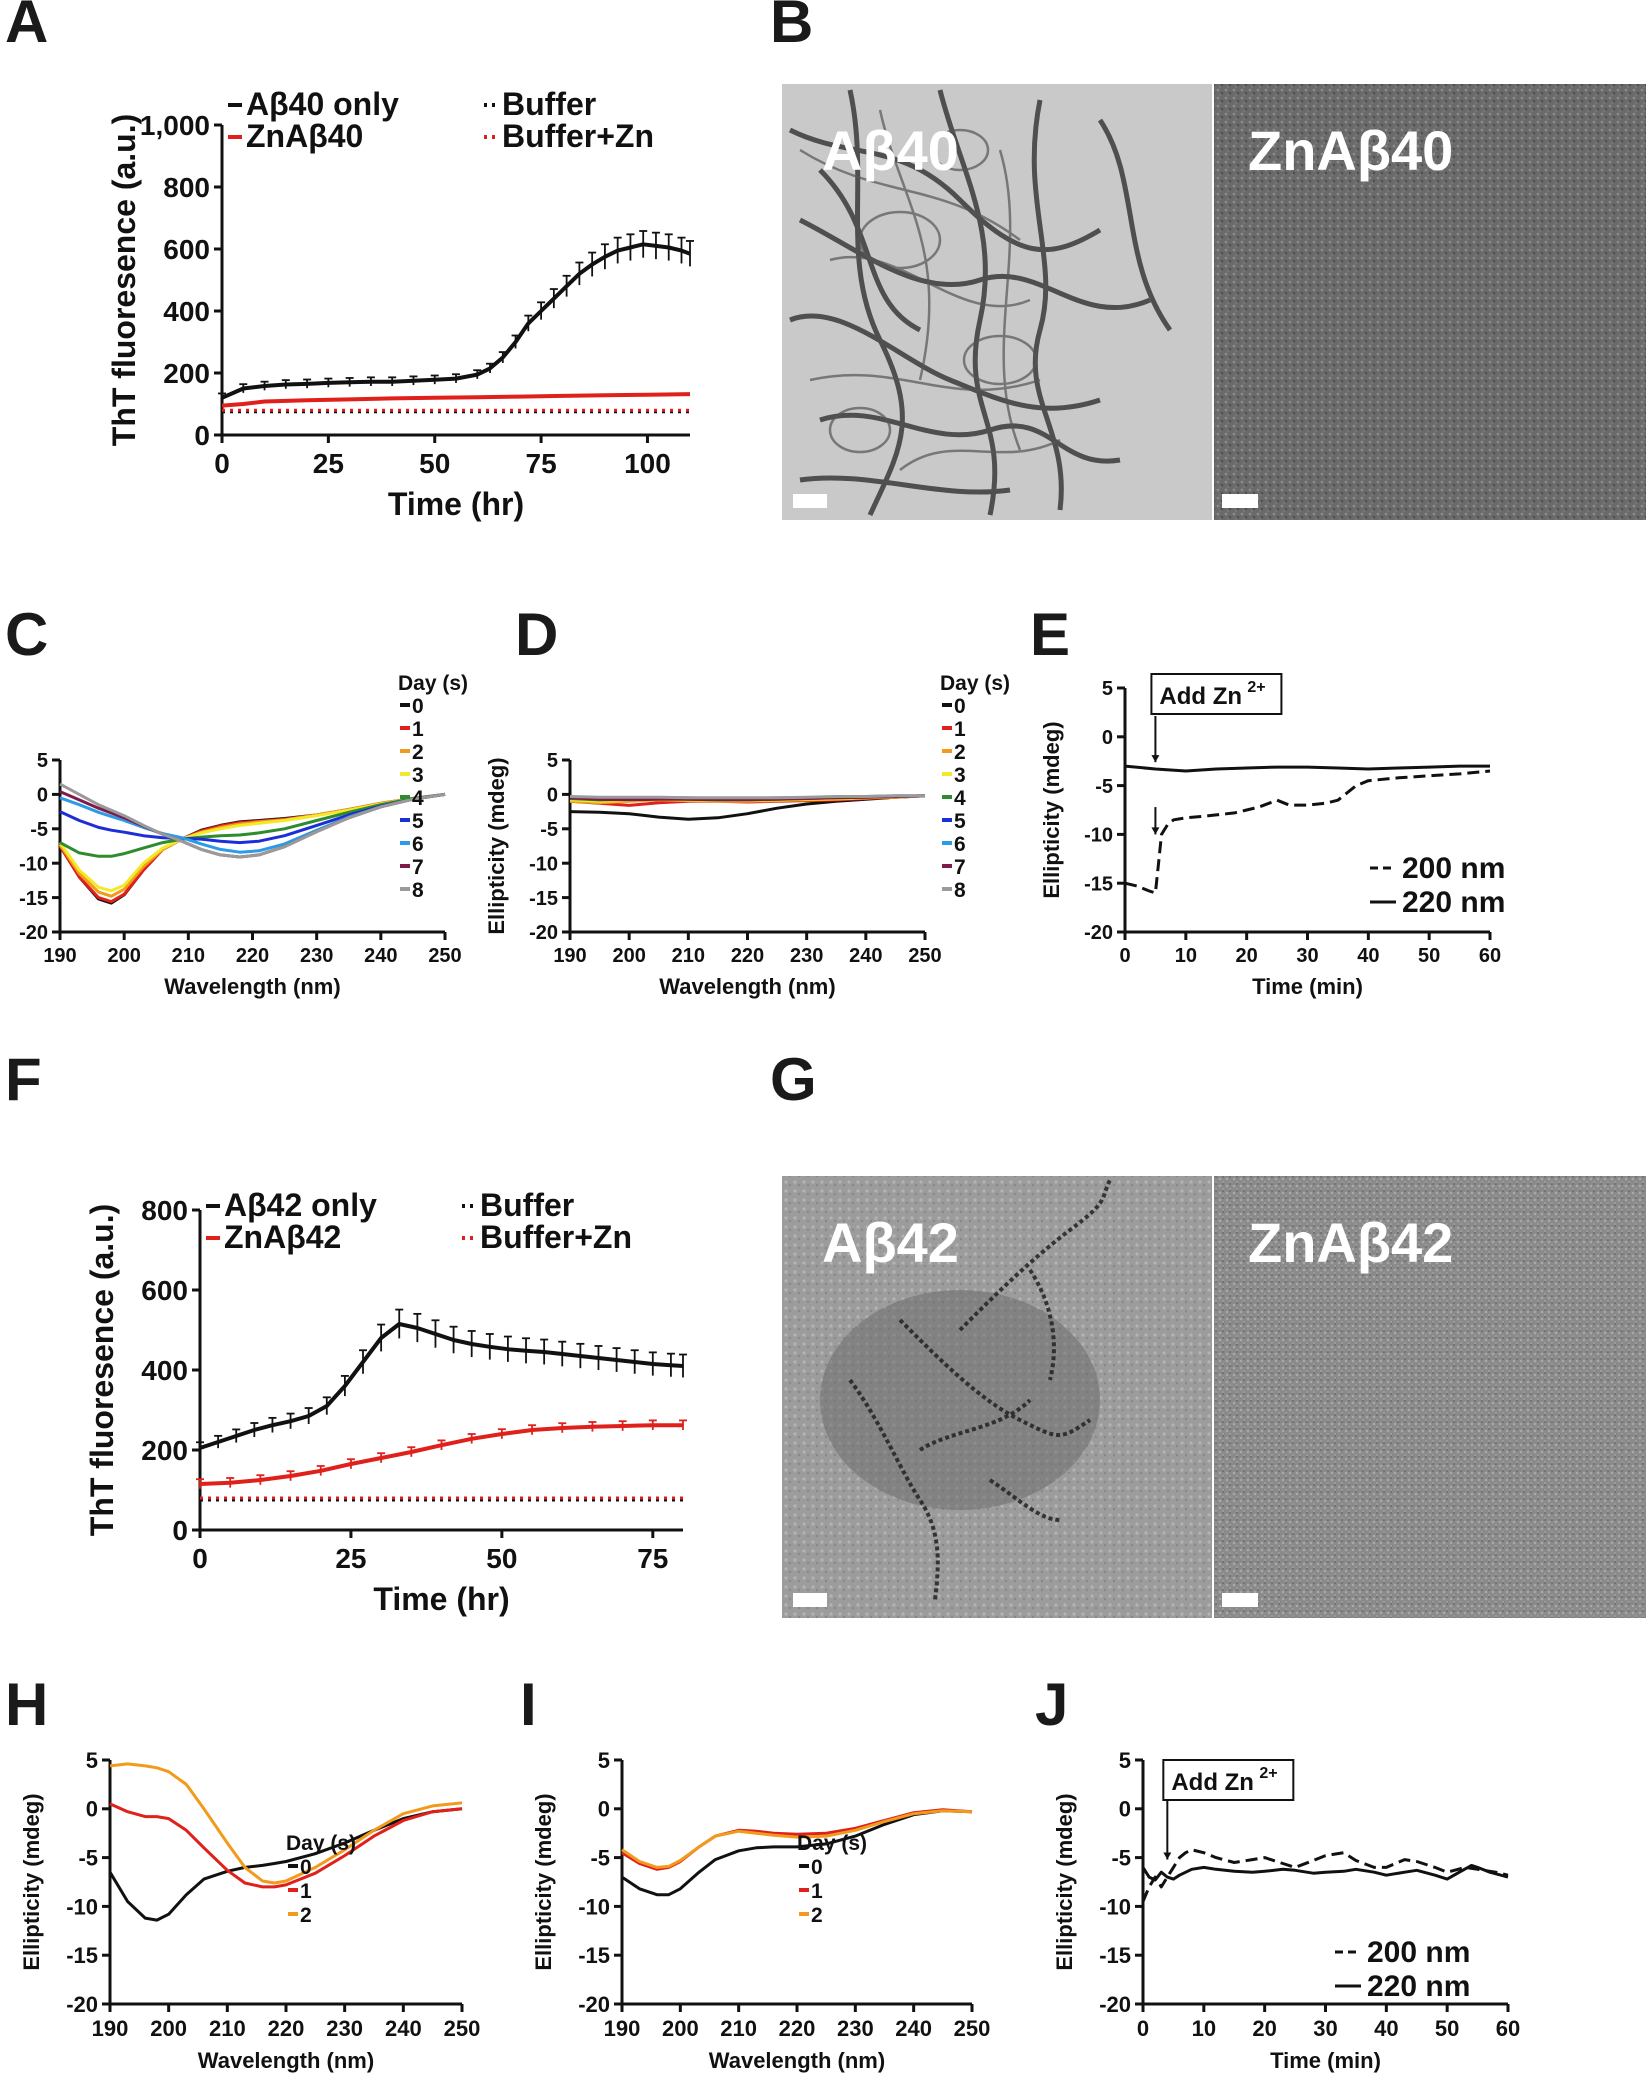  Describe the element at coordinates (569, 956) in the screenshot. I see `x-tick-label: 190` at that location.